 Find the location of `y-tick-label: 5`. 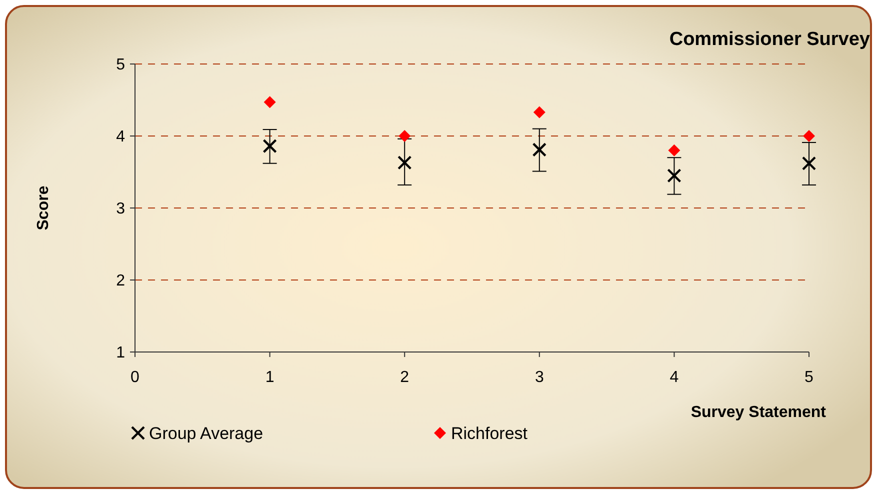

y-tick-label: 5 is located at coordinates (121, 65).